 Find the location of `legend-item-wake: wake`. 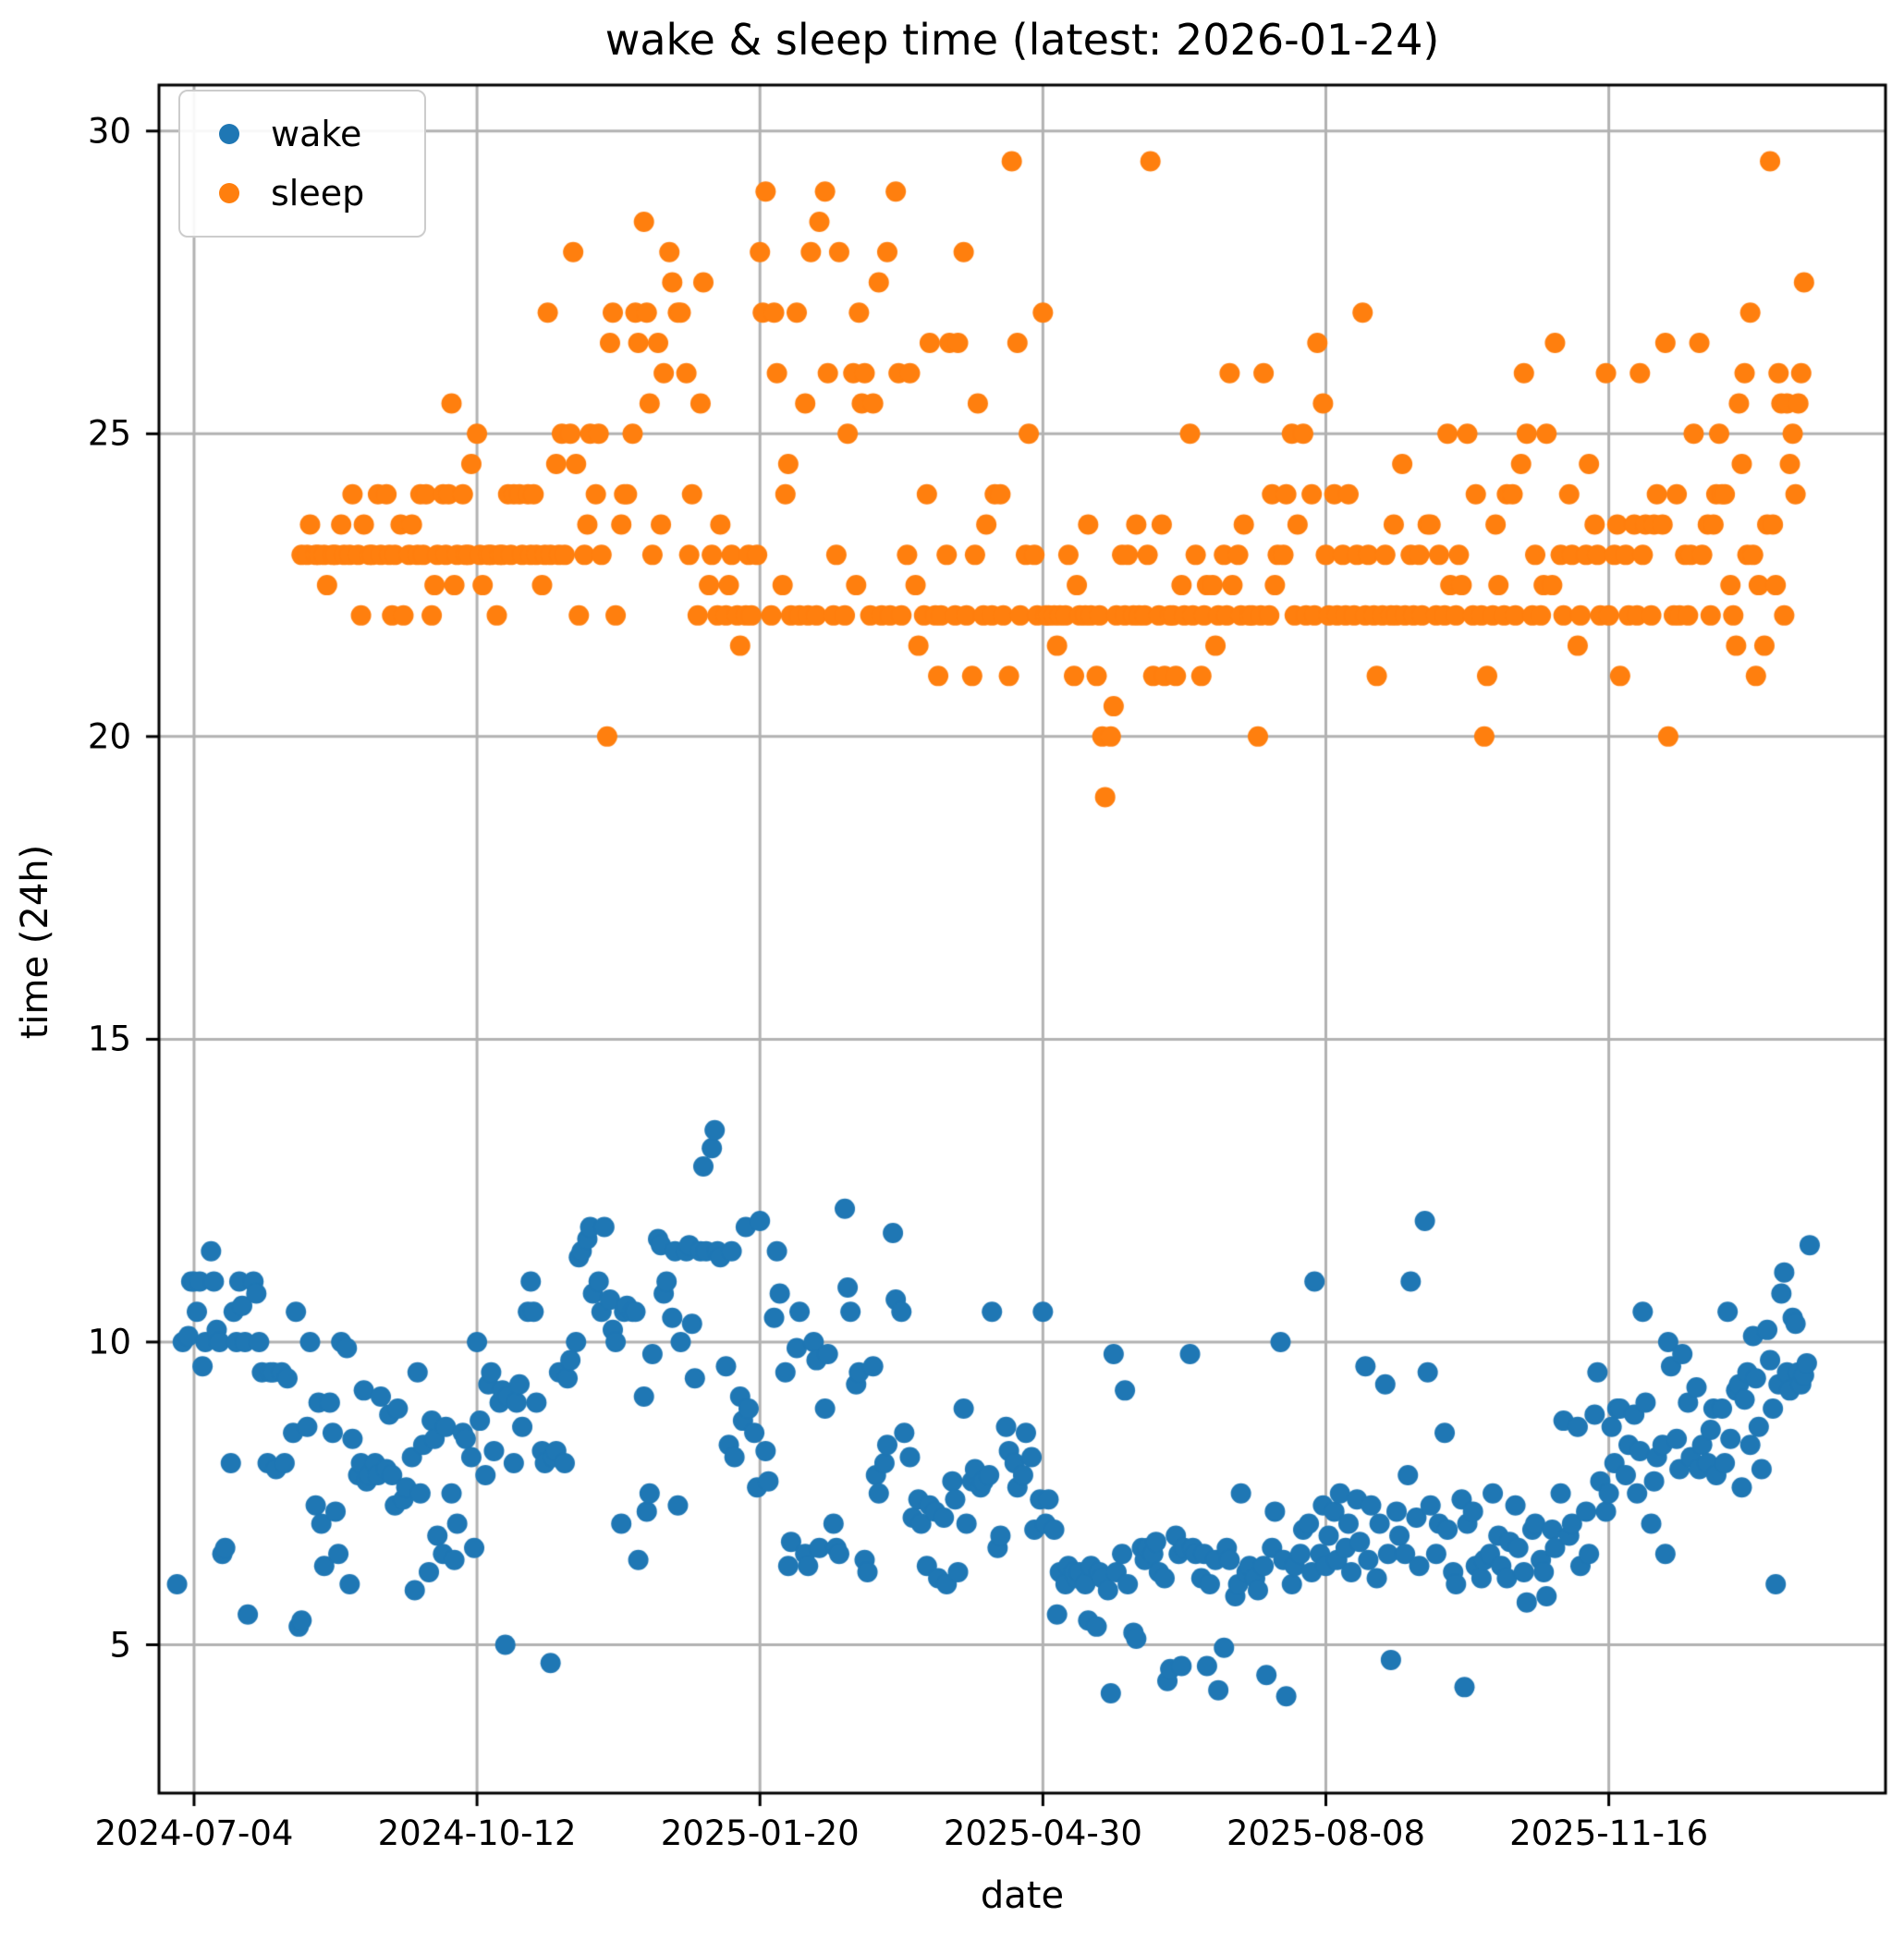

legend-item-wake: wake is located at coordinates (302, 134).